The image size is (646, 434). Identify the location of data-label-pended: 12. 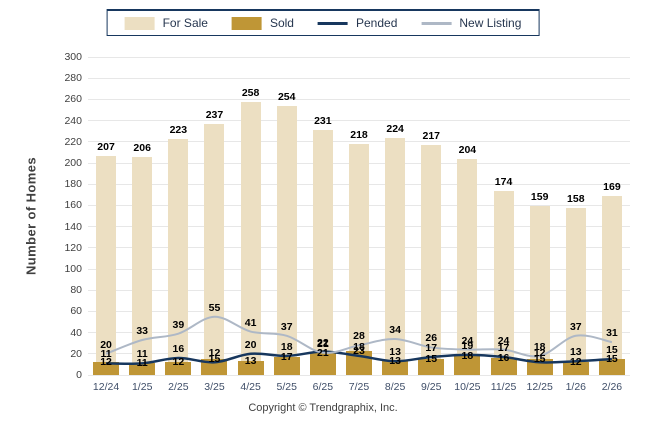
(214, 353).